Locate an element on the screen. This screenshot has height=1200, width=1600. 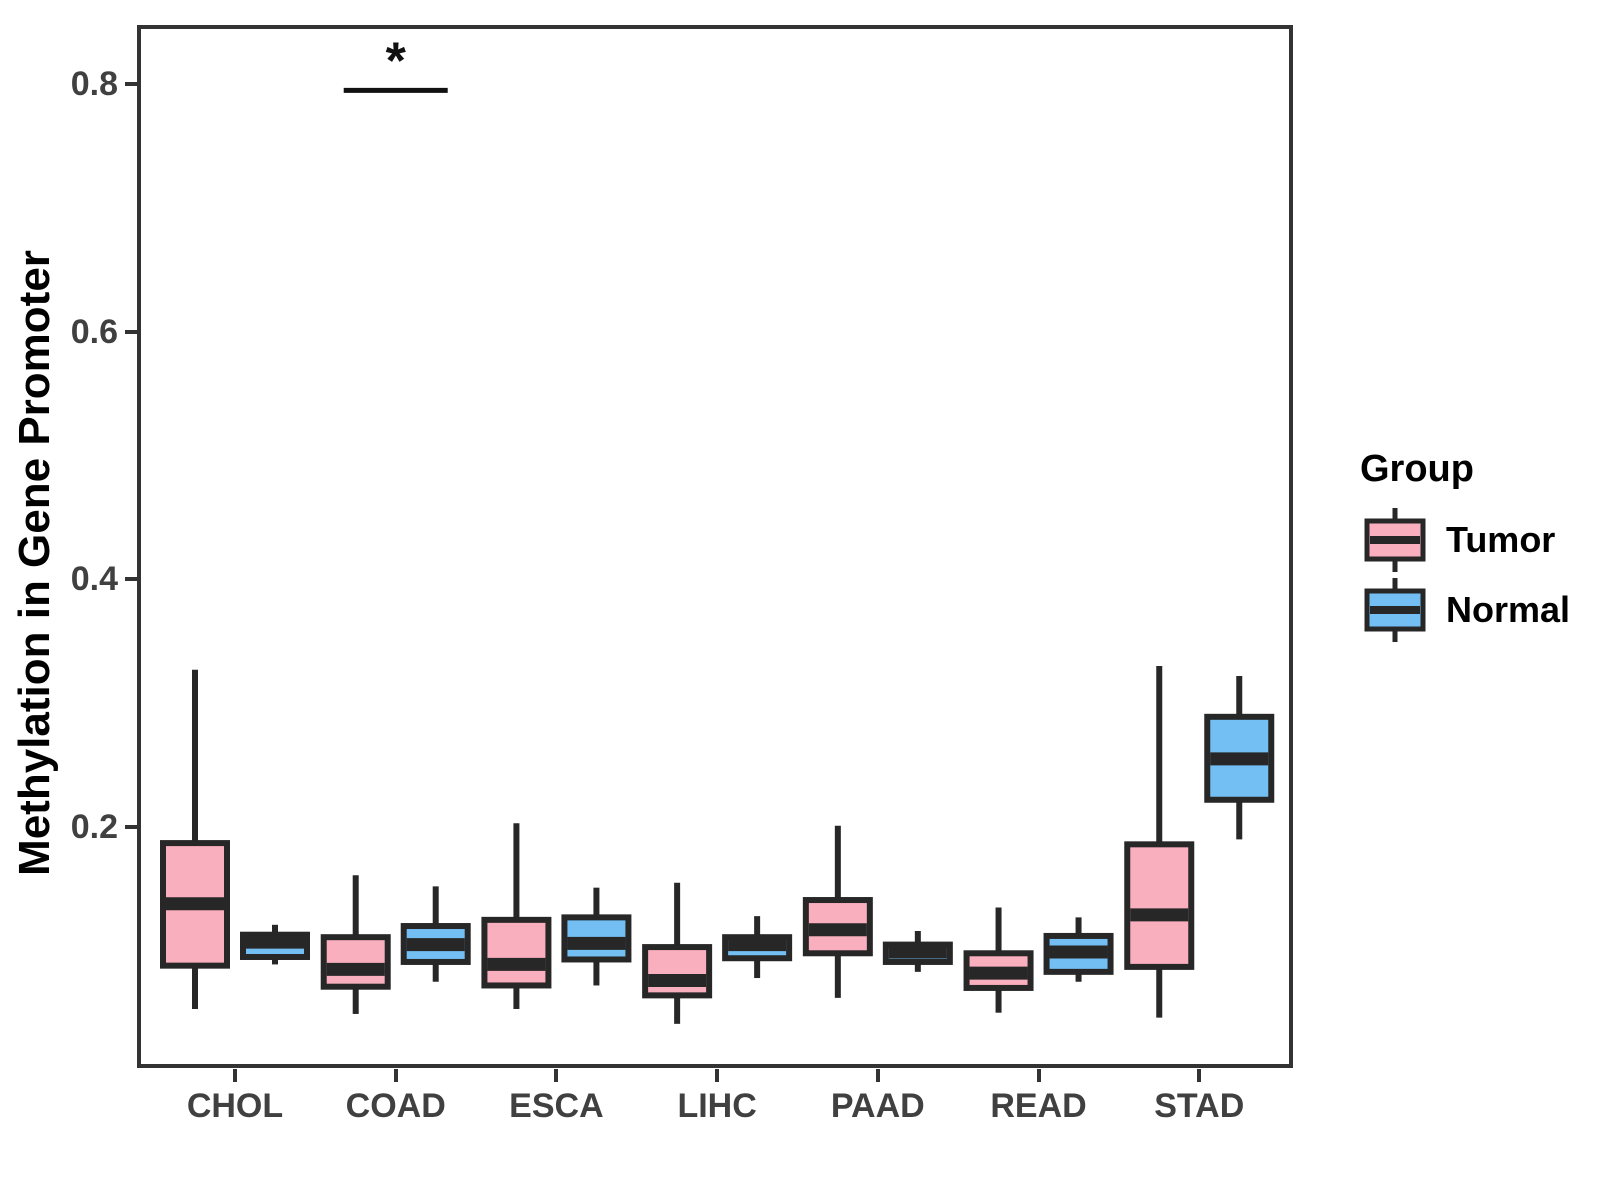
x-tick-label-esca: ESCA is located at coordinates (556, 1106).